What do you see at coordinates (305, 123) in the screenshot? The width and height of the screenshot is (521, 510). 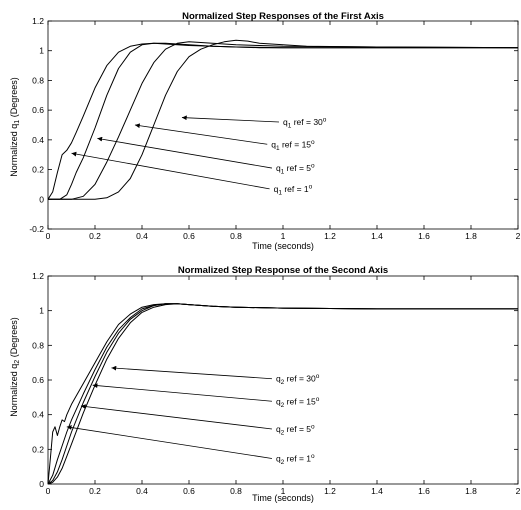 I see `annotation-label: q1 ref = 30o` at bounding box center [305, 123].